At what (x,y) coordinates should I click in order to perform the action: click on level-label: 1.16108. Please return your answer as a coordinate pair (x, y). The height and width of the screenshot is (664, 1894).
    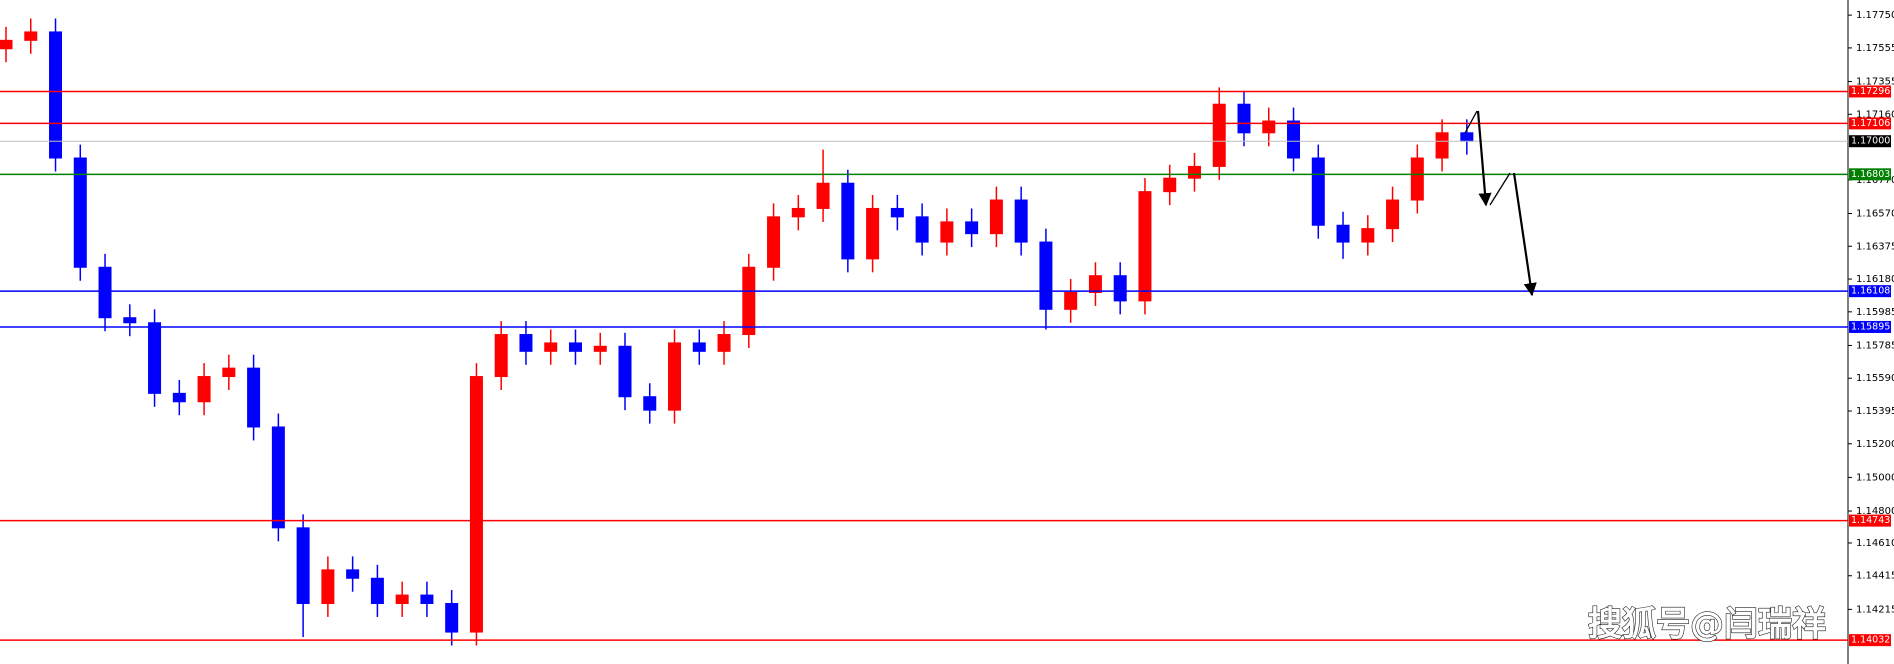
    Looking at the image, I should click on (1870, 291).